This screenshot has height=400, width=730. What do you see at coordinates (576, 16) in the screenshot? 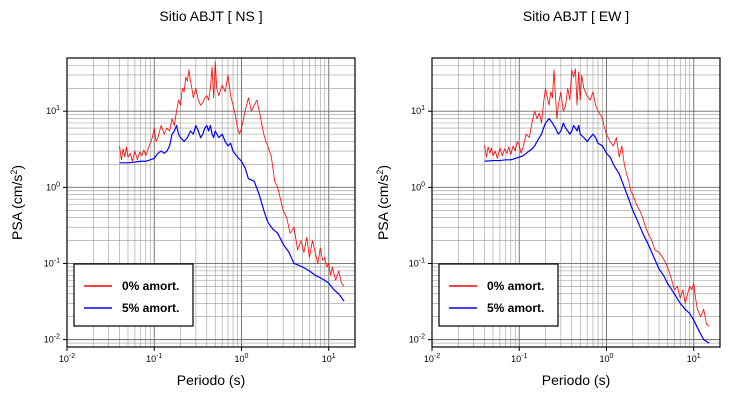
I see `chart-title: Sitio ABJT [ EW ]` at bounding box center [576, 16].